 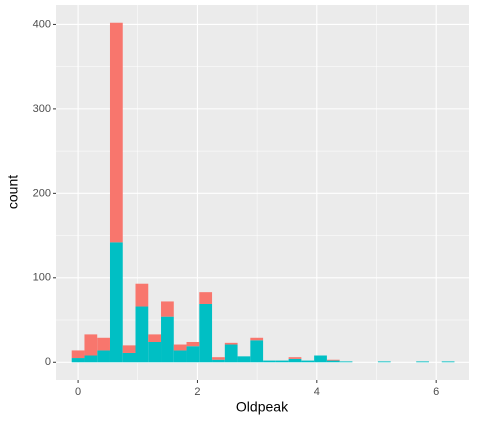 What do you see at coordinates (42, 24) in the screenshot?
I see `y-tick-label: 400` at bounding box center [42, 24].